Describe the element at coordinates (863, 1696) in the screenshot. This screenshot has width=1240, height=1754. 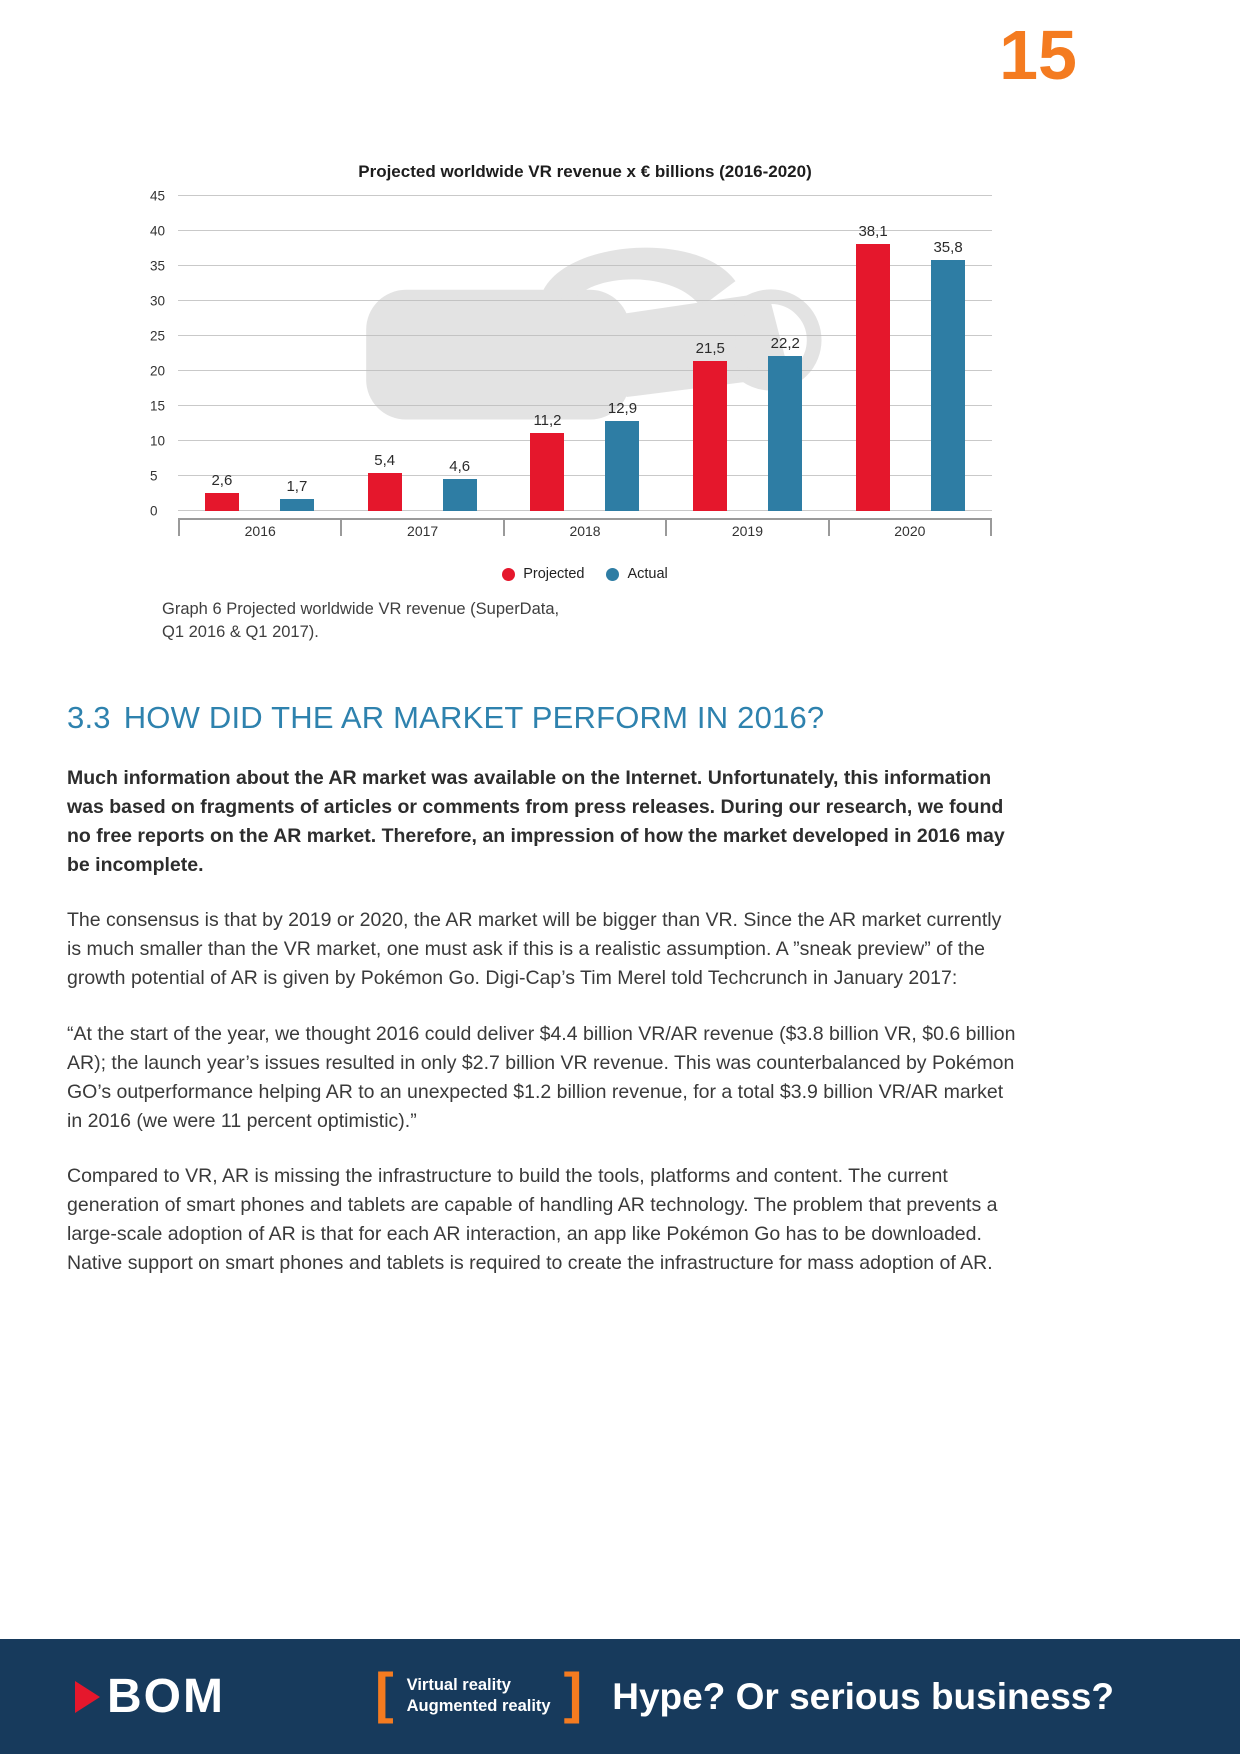
I see `footer-headline: Hype? Or serious business?` at that location.